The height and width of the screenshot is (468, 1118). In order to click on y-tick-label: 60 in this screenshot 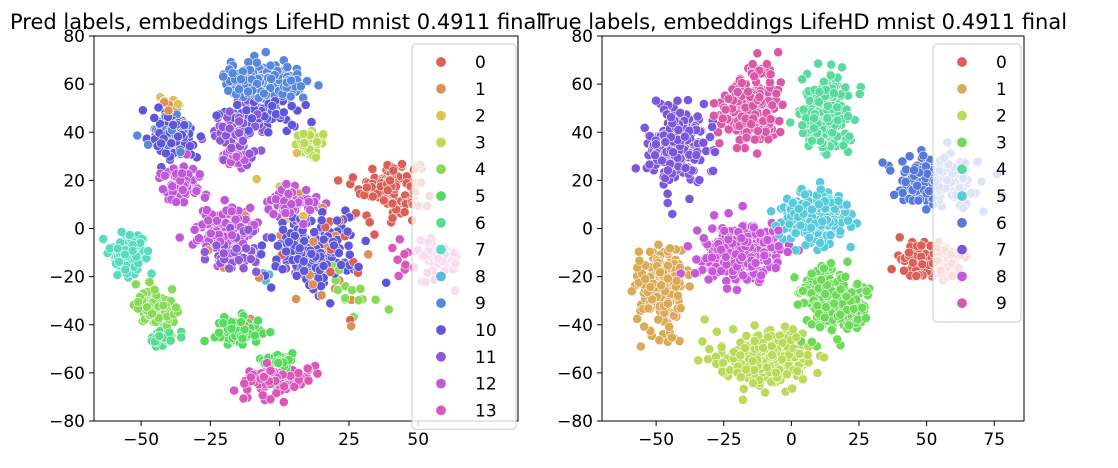, I will do `click(582, 85)`.